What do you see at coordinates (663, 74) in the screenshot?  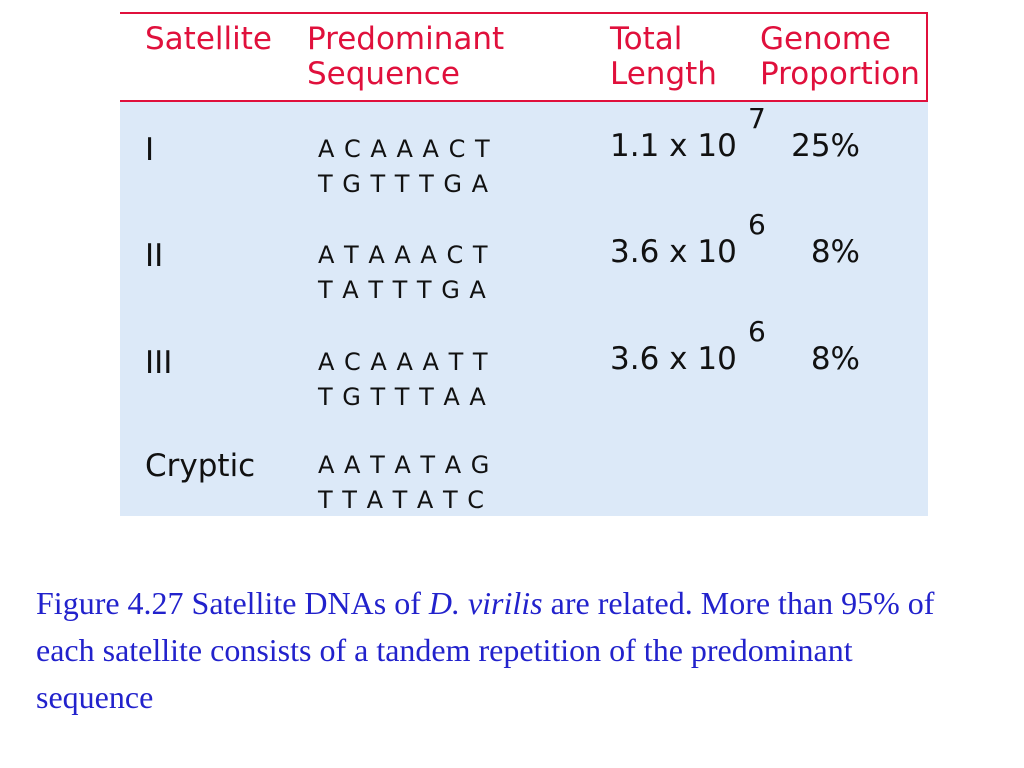 I see `header-cell: Length` at bounding box center [663, 74].